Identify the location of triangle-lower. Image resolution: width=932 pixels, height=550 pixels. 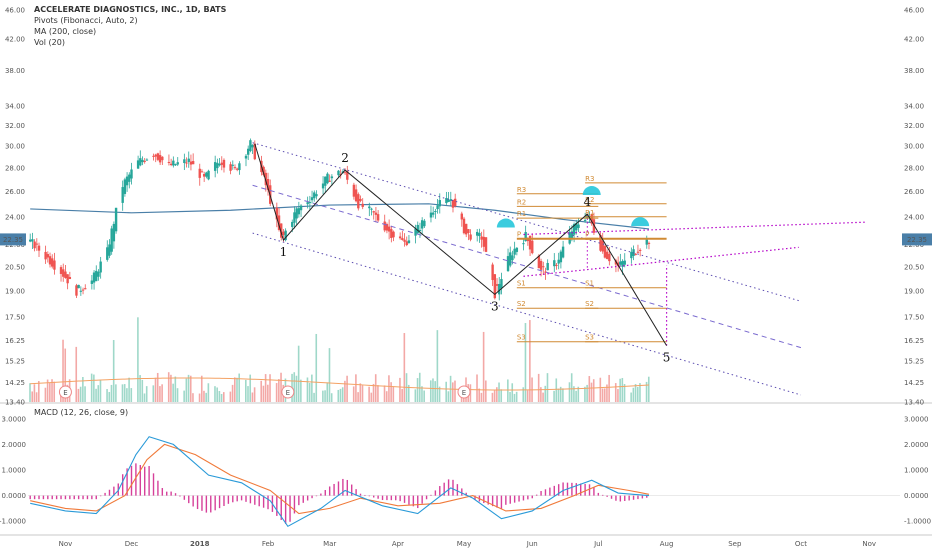
(661, 261).